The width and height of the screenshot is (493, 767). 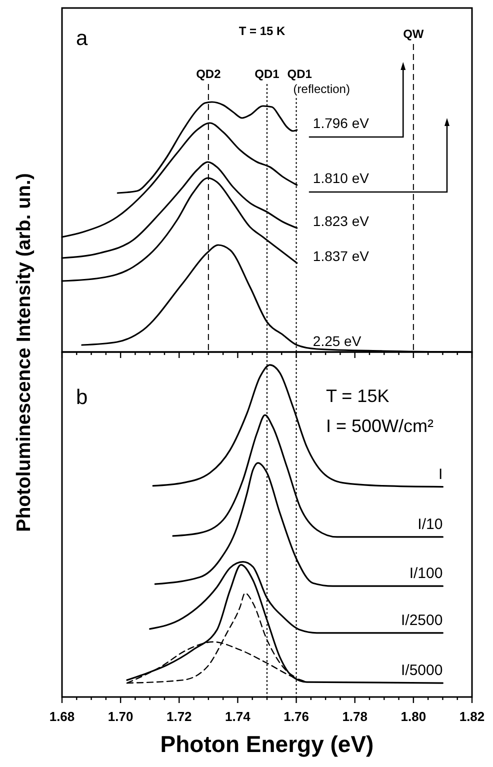 What do you see at coordinates (179, 716) in the screenshot?
I see `x-tick-label: 1.72` at bounding box center [179, 716].